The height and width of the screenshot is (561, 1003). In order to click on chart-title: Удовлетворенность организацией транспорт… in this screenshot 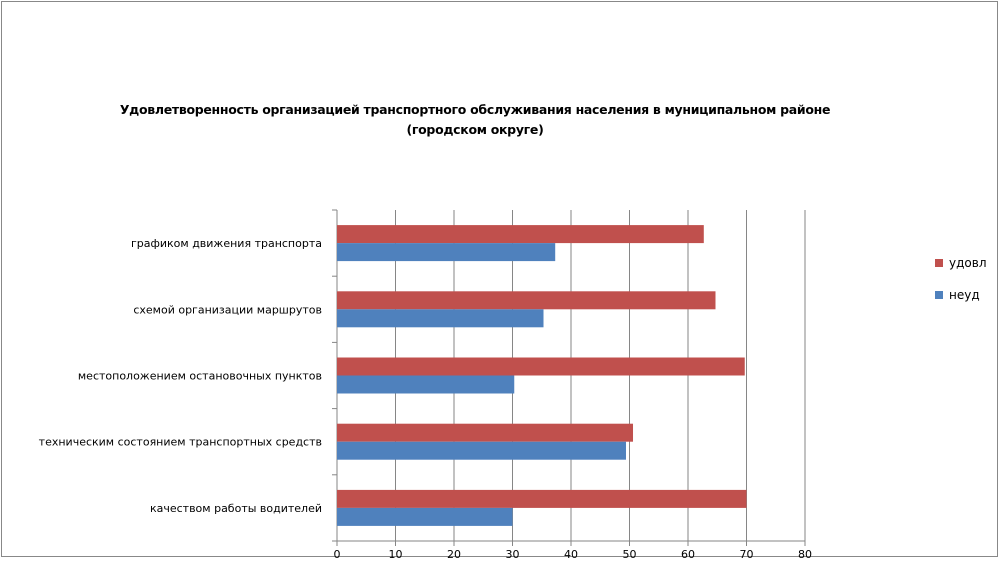, I will do `click(475, 120)`.